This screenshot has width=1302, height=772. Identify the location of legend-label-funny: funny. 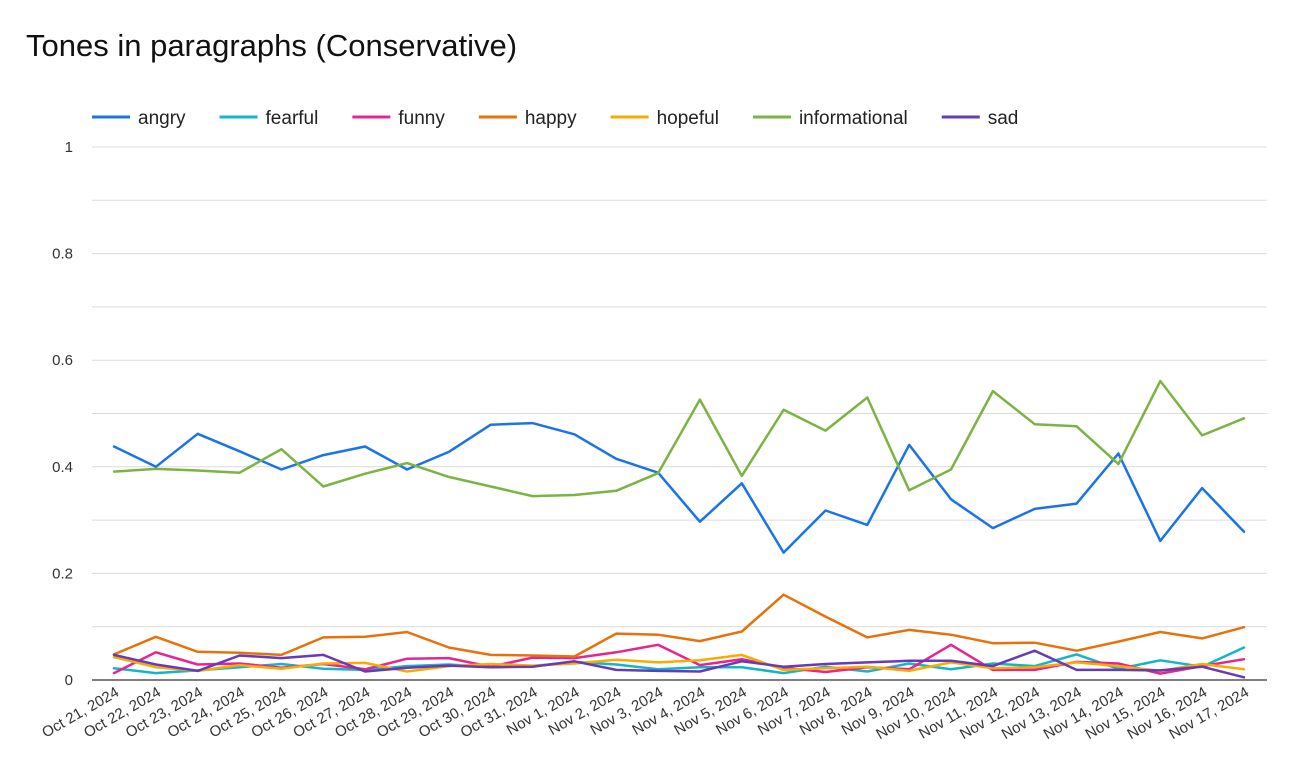
(421, 118).